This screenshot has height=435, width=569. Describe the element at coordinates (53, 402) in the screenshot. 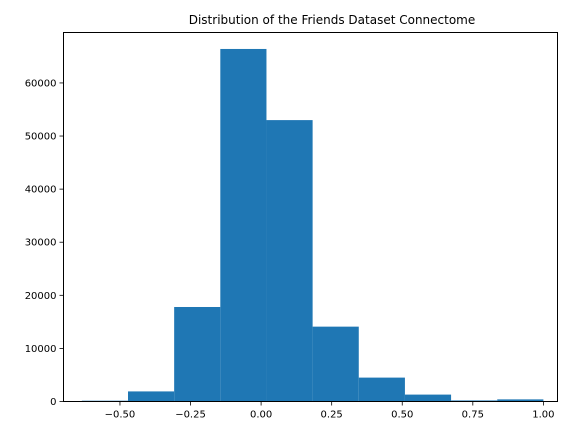

I see `y-tick-label: 0` at that location.